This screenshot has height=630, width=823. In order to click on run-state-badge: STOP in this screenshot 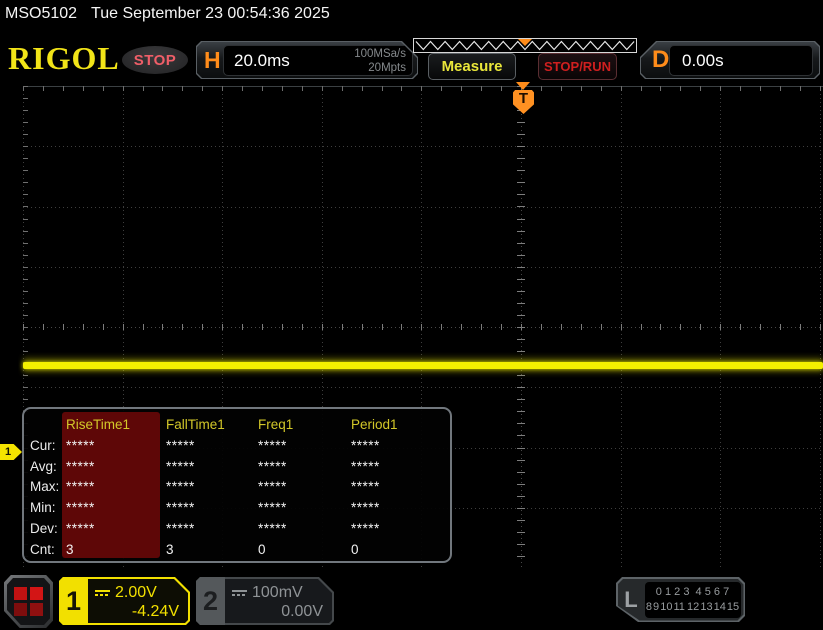, I will do `click(155, 60)`.